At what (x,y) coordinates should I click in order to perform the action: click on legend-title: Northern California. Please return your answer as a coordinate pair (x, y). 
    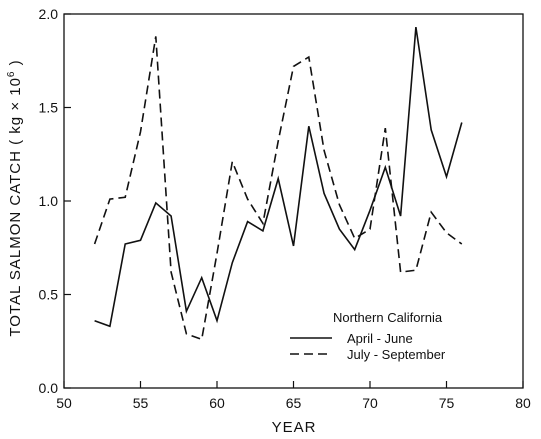
    Looking at the image, I should click on (388, 317).